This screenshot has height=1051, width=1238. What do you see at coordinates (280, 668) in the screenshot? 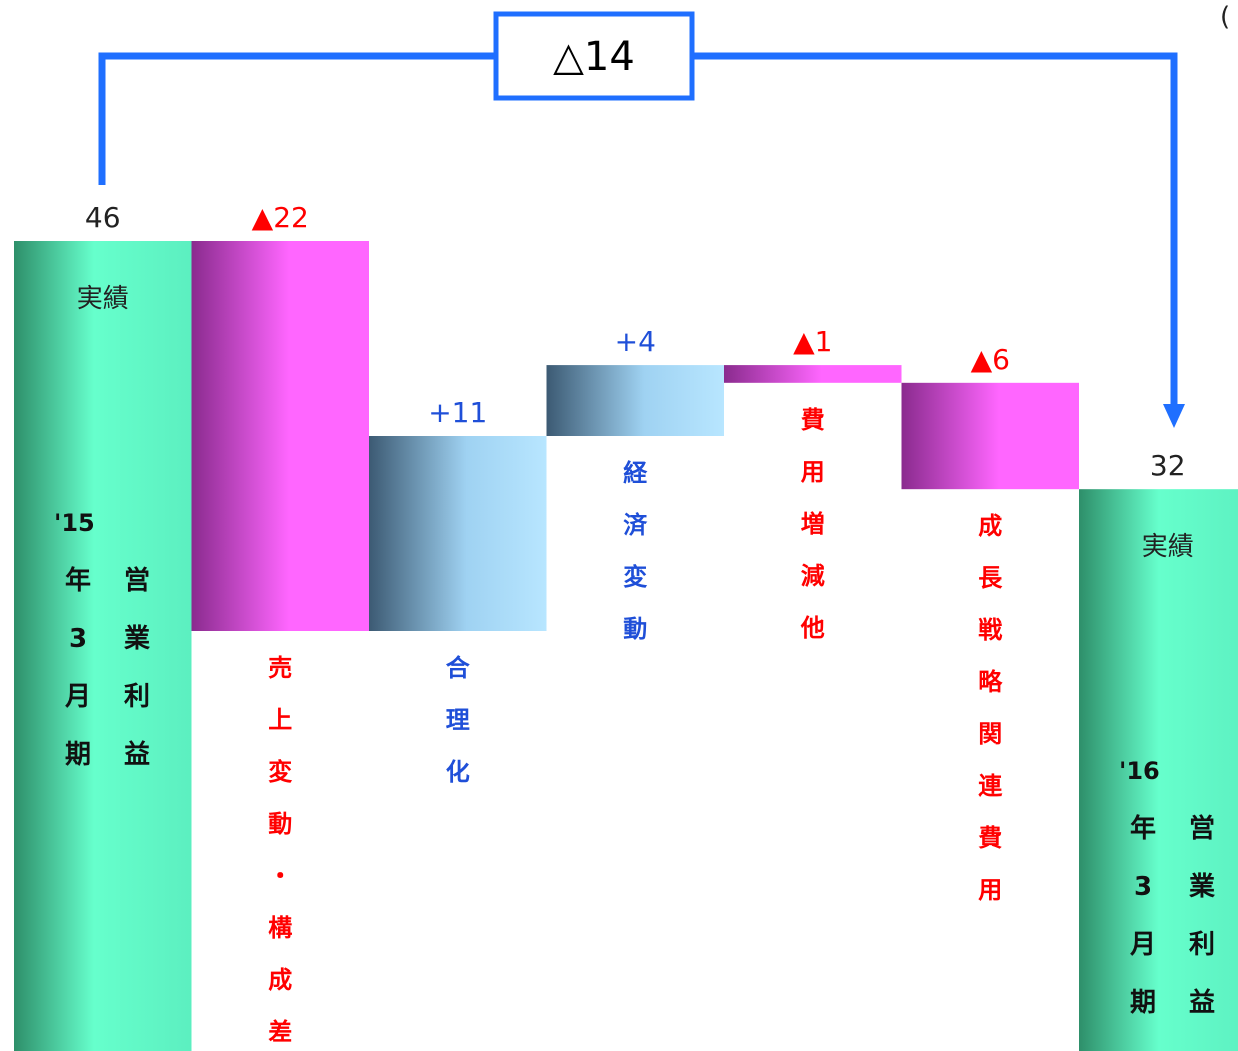
I see `category-label-char: 売` at bounding box center [280, 668].